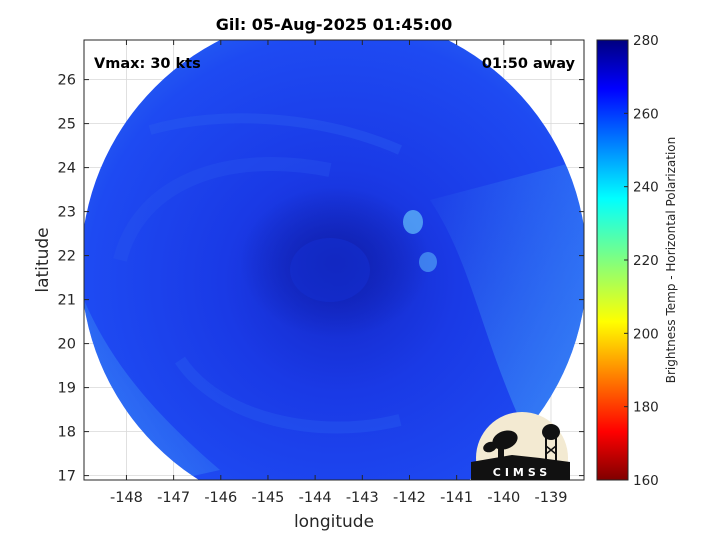  I want to click on away-label: 01:50 away, so click(529, 64).